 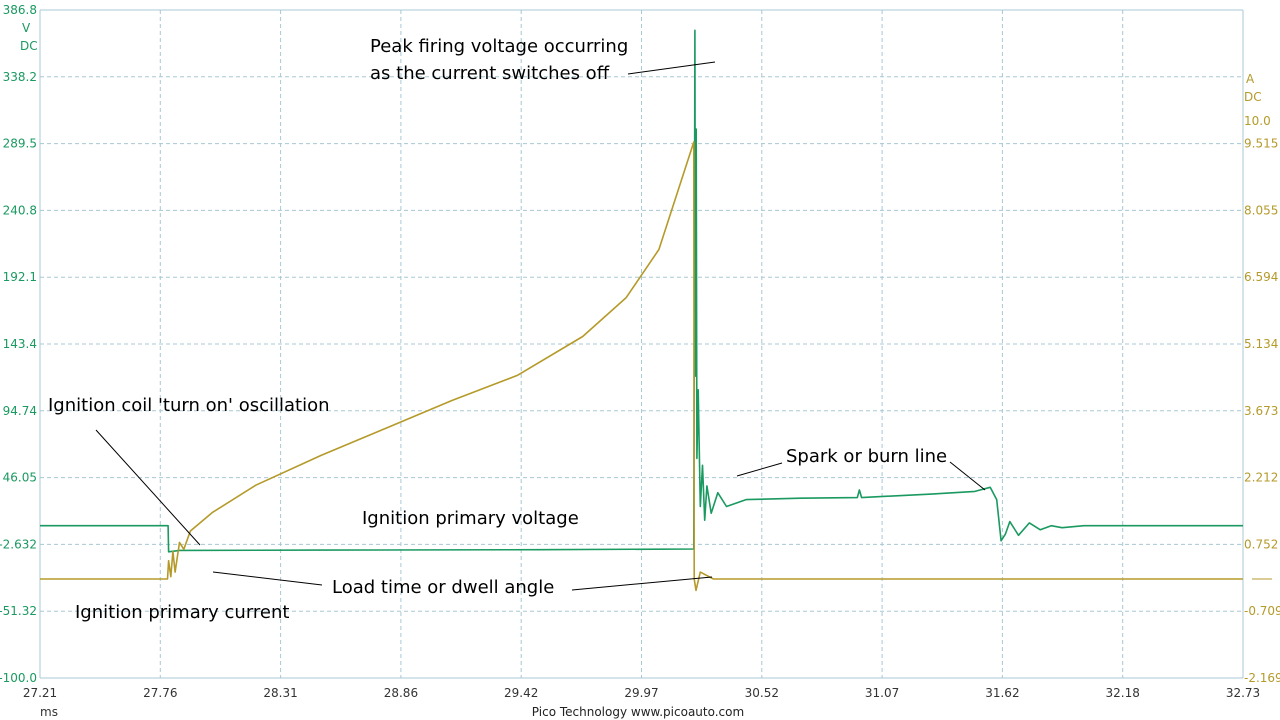 I want to click on left-tick-label: 46.05, so click(x=20, y=478).